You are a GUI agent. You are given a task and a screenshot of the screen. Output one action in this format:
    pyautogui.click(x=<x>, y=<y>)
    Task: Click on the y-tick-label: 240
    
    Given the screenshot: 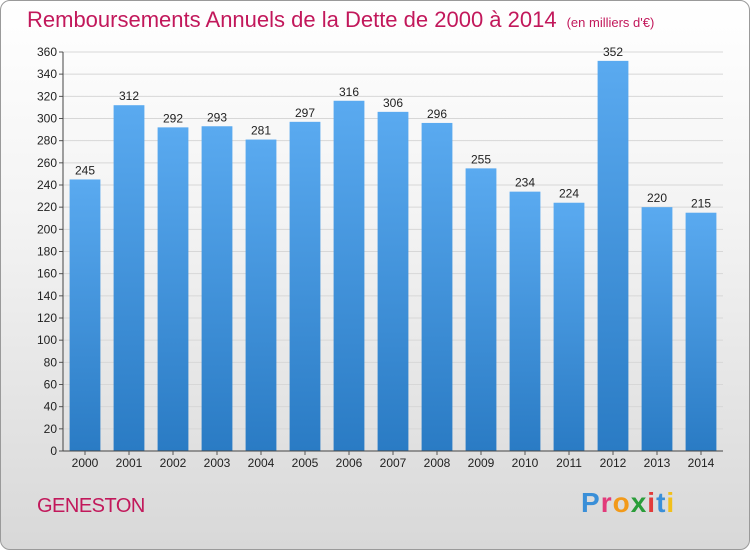 What is the action you would take?
    pyautogui.click(x=47, y=185)
    